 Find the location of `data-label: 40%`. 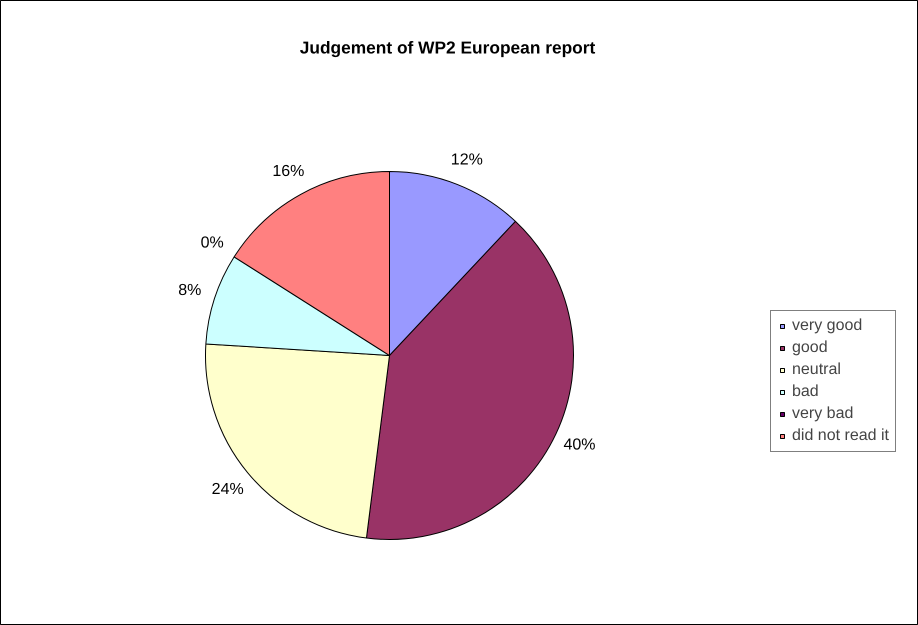

data-label: 40% is located at coordinates (580, 445).